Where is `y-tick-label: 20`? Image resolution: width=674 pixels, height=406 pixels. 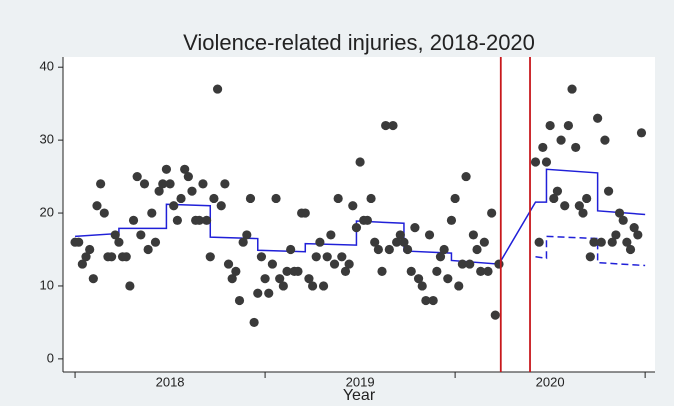
y-tick-label: 20 is located at coordinates (47, 211).